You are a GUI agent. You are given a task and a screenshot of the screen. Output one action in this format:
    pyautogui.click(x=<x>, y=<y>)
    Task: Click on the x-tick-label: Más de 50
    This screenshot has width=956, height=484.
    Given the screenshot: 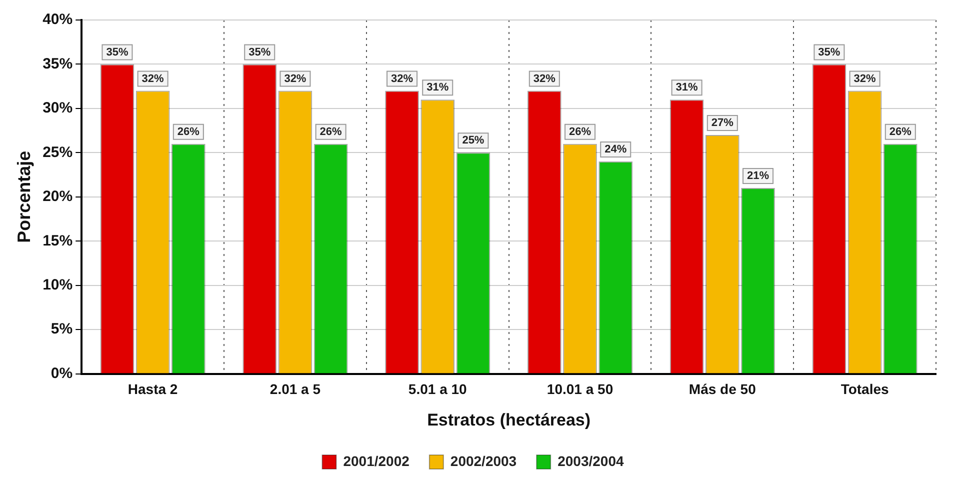 What is the action you would take?
    pyautogui.click(x=722, y=389)
    